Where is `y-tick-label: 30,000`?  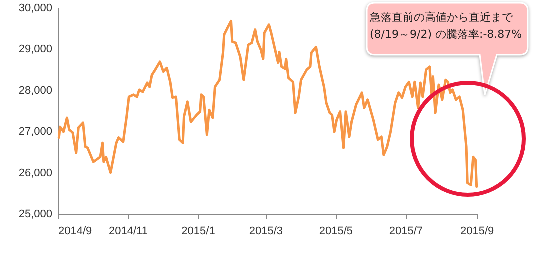
y-tick-label: 30,000 is located at coordinates (35, 8).